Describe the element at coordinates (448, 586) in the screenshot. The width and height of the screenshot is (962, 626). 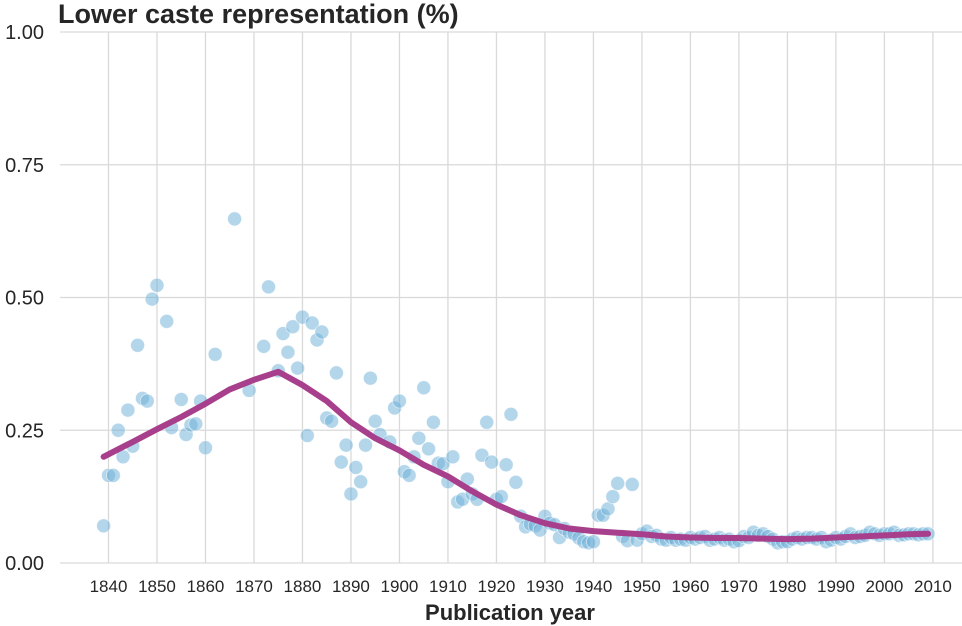
I see `x-tick-label: 1910` at that location.